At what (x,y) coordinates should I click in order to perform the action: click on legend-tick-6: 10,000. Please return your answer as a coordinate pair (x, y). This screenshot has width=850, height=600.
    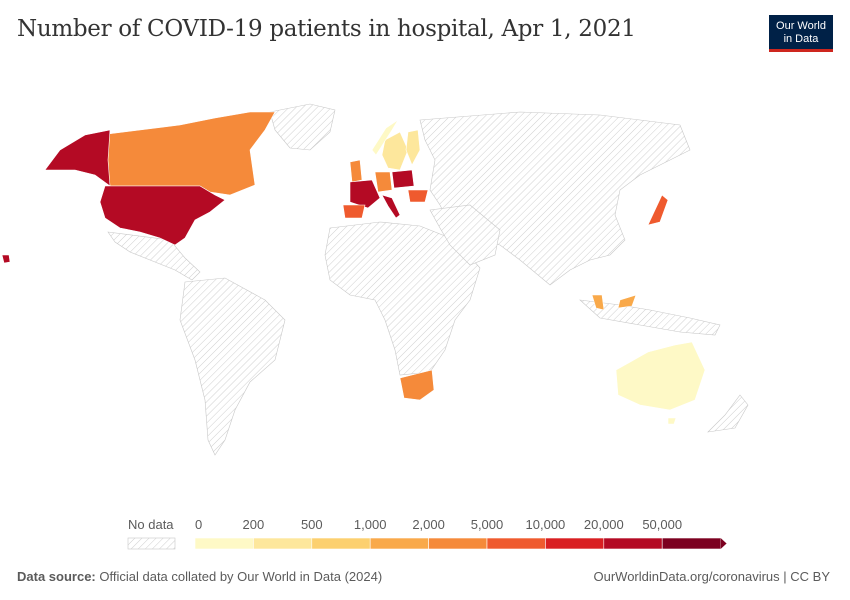
    Looking at the image, I should click on (546, 524).